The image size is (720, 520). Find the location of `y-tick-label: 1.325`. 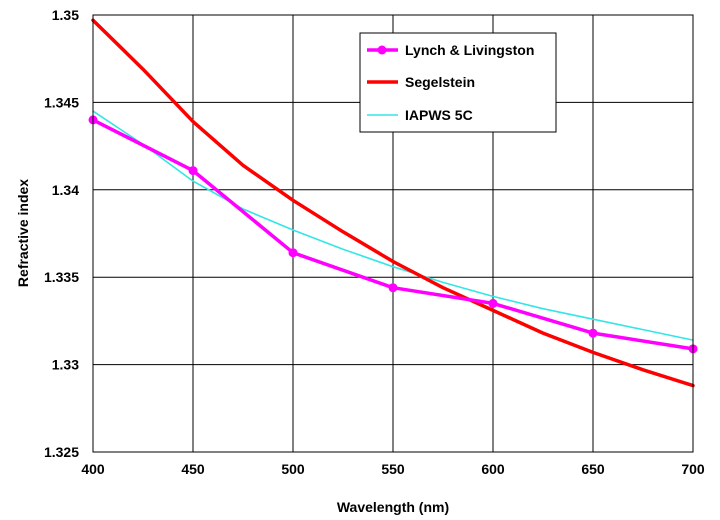

y-tick-label: 1.325 is located at coordinates (61, 452).